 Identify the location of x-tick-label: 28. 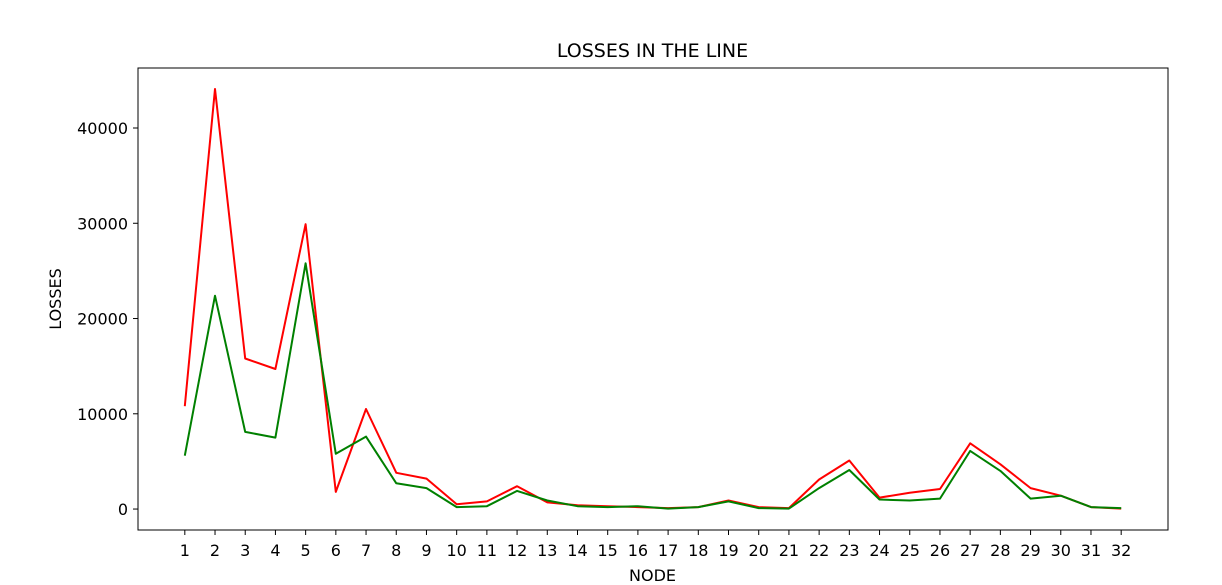
(1000, 550).